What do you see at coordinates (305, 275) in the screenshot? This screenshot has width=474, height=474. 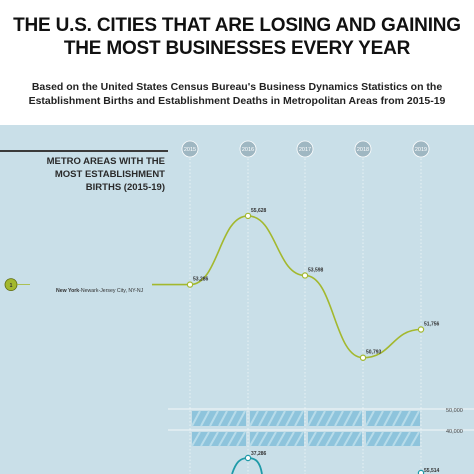 I see `data-point-2017` at bounding box center [305, 275].